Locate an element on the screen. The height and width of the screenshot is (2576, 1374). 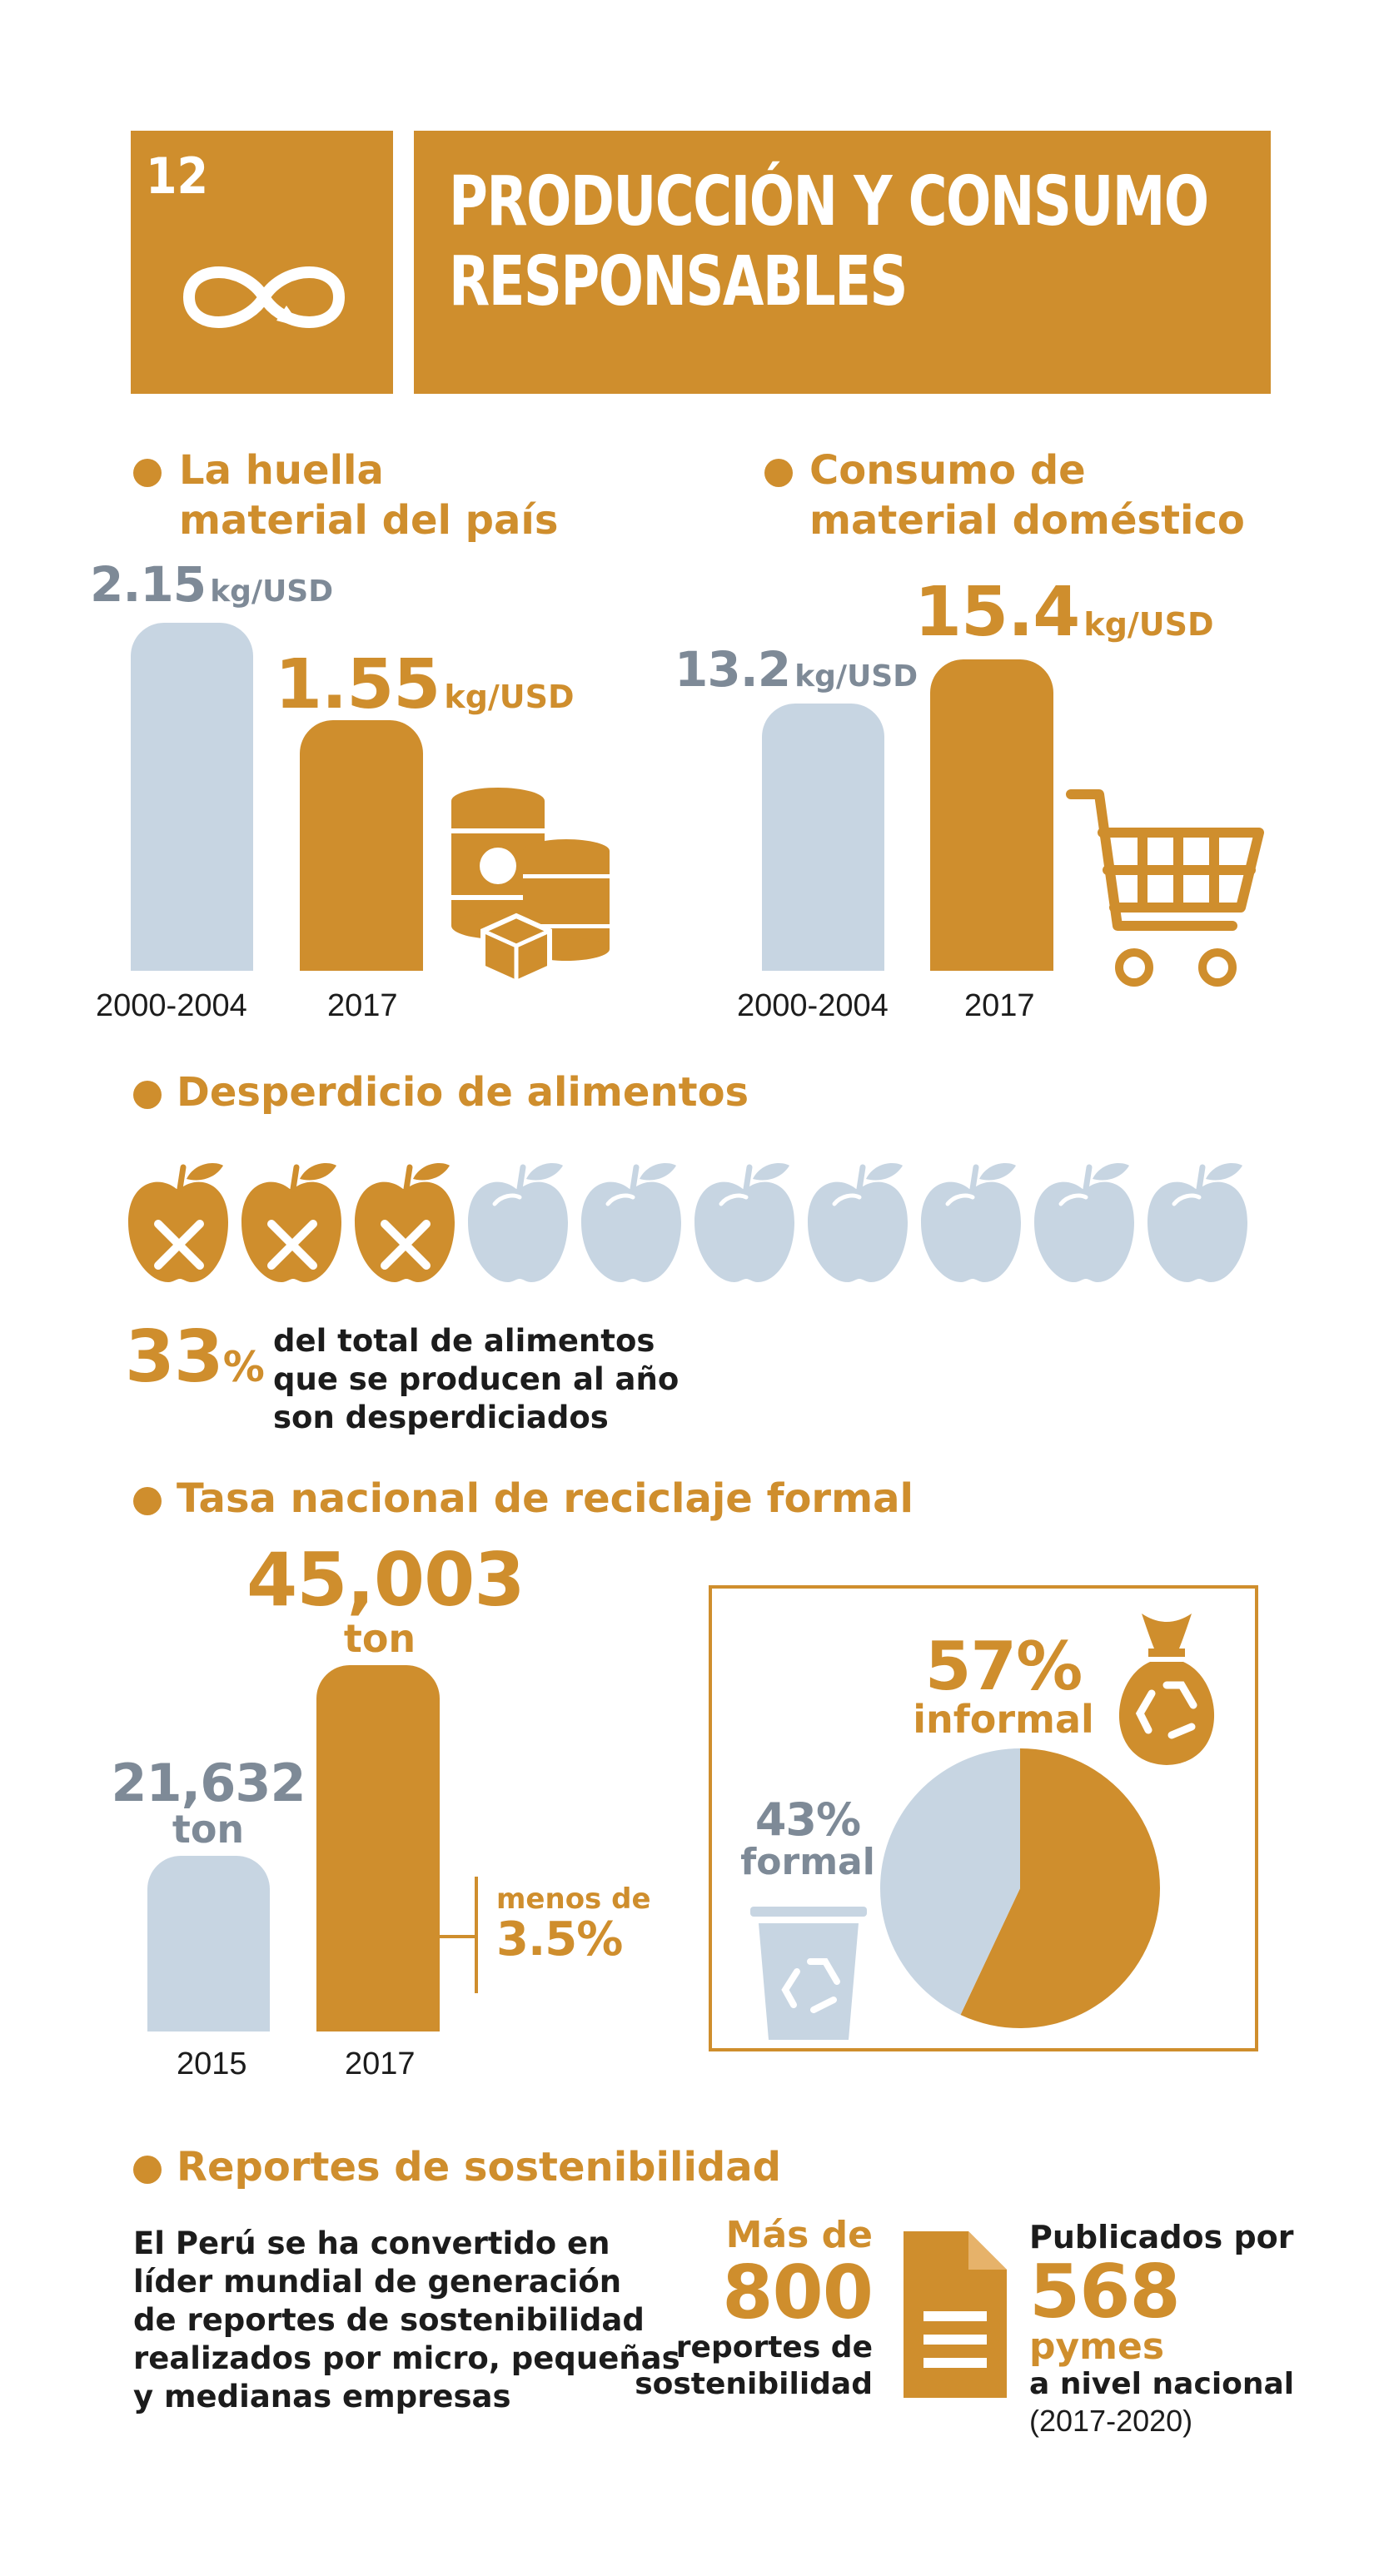
section-title-consumo: Consumo de material doméstico is located at coordinates (1027, 495).